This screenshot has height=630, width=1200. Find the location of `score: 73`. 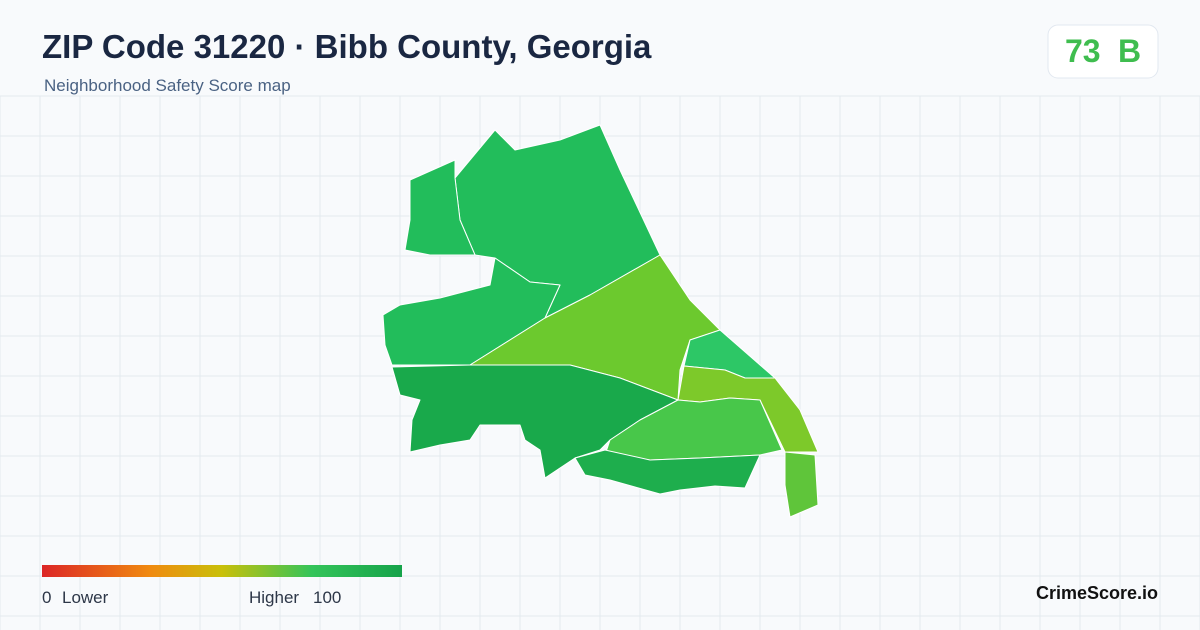

score: 73 is located at coordinates (1083, 51).